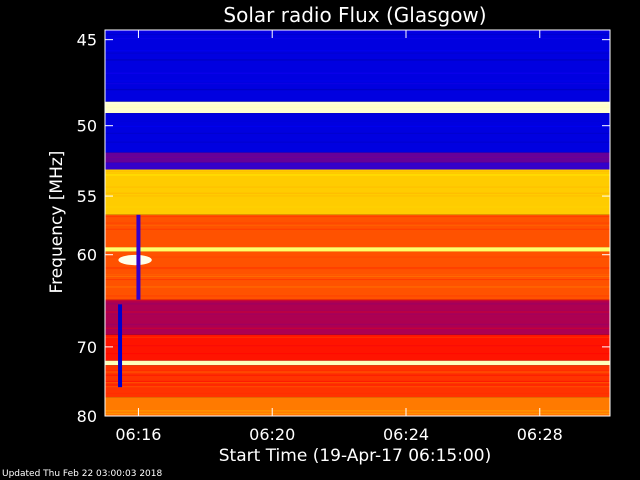  Describe the element at coordinates (540, 434) in the screenshot. I see `x-tick-label: 06:28` at that location.